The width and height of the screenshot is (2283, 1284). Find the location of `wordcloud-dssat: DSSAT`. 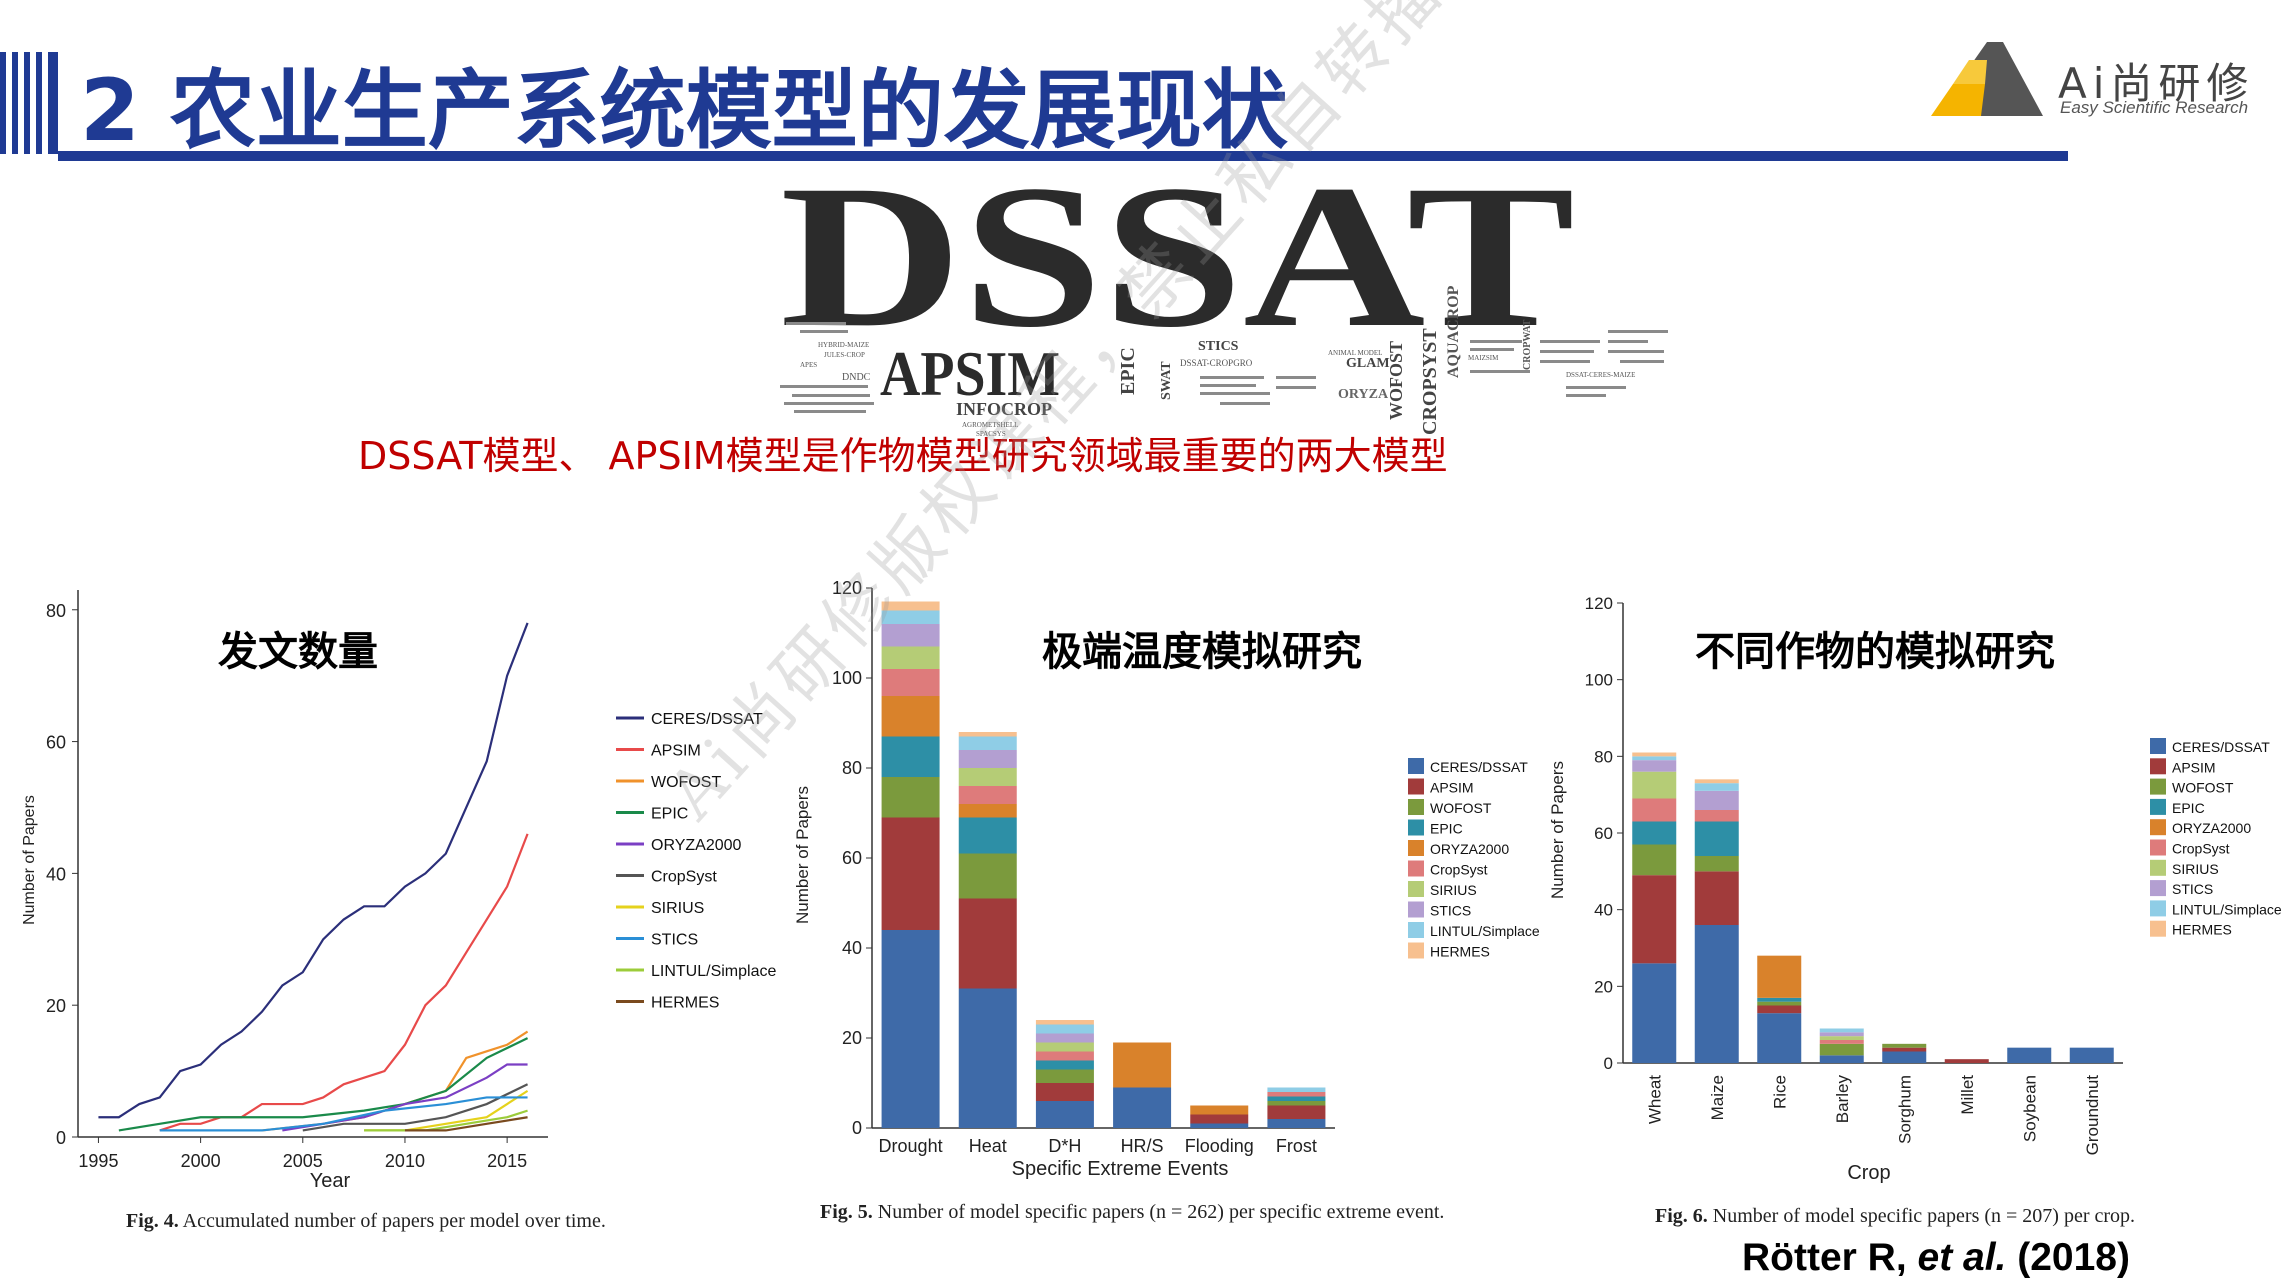

wordcloud-dssat: DSSAT is located at coordinates (1177, 275).